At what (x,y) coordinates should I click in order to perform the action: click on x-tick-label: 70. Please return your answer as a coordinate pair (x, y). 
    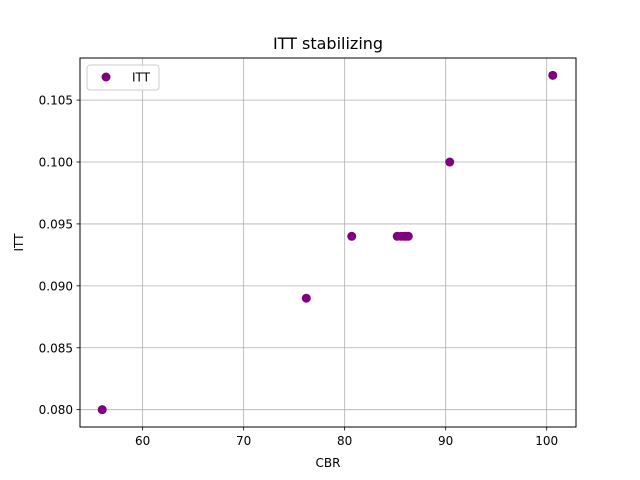
    Looking at the image, I should click on (243, 441).